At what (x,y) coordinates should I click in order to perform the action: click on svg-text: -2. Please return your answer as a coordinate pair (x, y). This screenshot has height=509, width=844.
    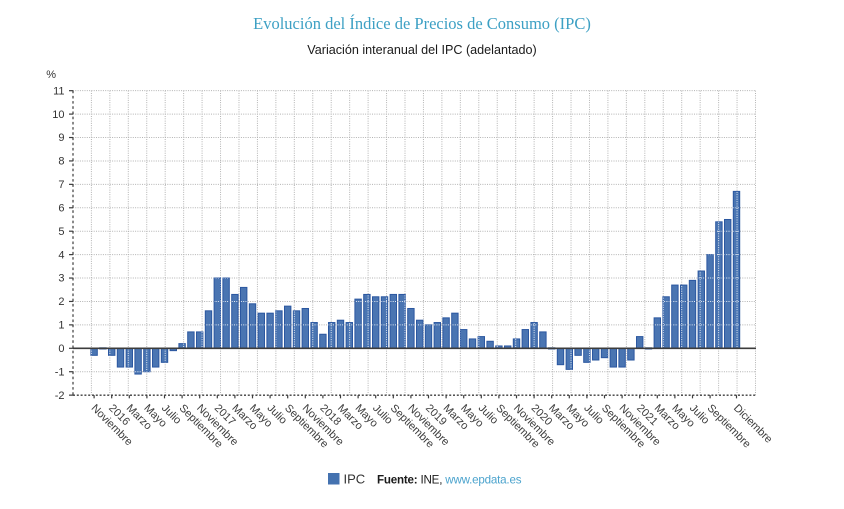
    Looking at the image, I should click on (60, 396).